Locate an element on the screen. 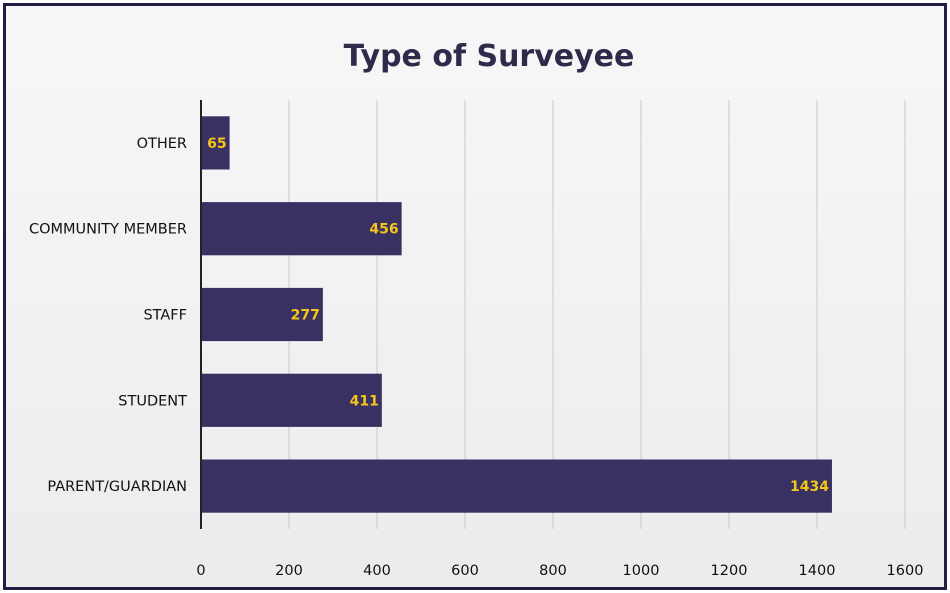  data-label: 456 is located at coordinates (383, 230).